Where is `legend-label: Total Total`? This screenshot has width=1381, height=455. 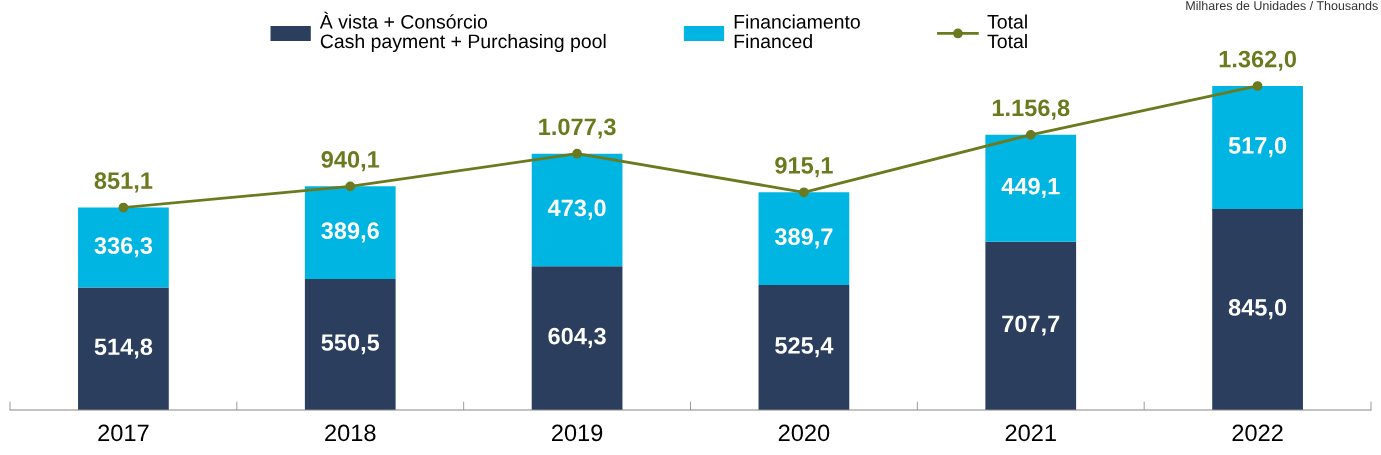
legend-label: Total Total is located at coordinates (1007, 31).